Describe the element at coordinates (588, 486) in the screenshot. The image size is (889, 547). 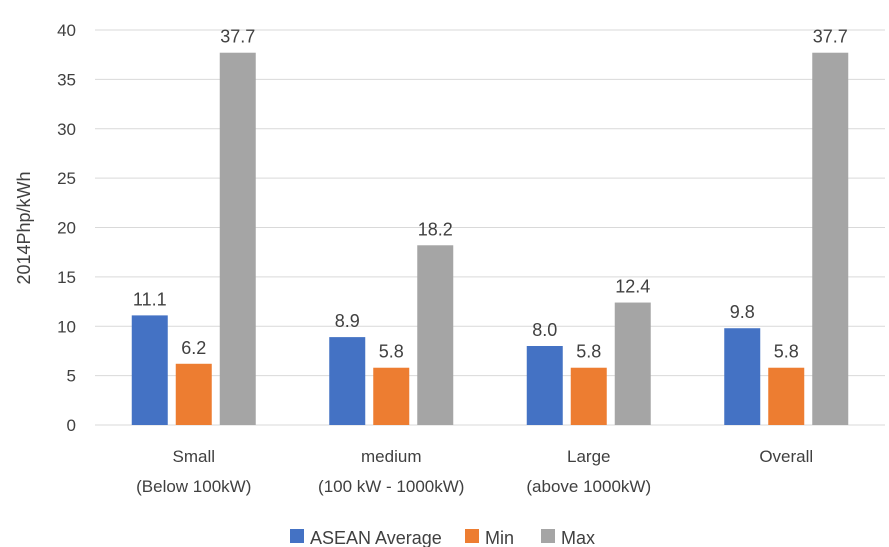
I see `x-tick-label: (above 1000kW)` at that location.